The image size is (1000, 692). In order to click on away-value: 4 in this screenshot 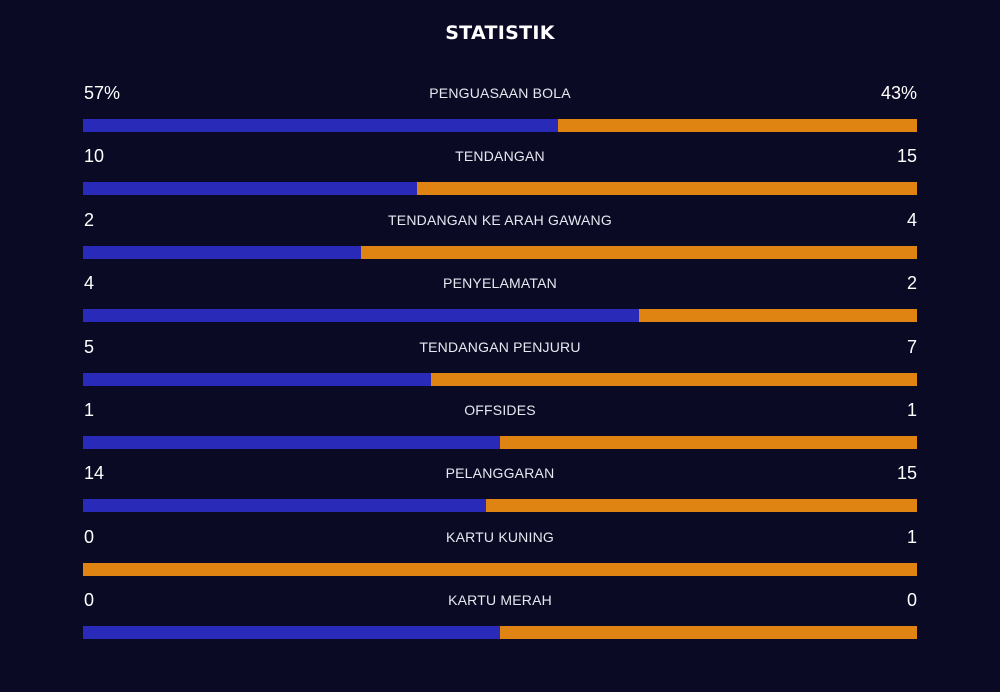, I will do `click(911, 219)`.